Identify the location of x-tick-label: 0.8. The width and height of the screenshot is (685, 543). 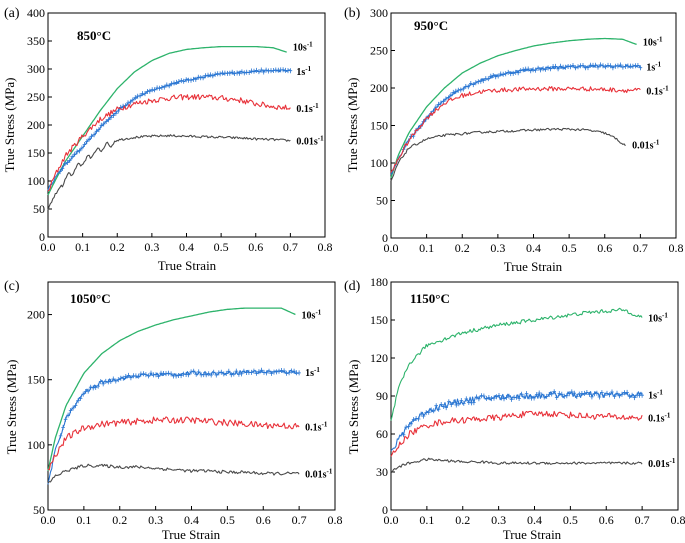
(325, 247).